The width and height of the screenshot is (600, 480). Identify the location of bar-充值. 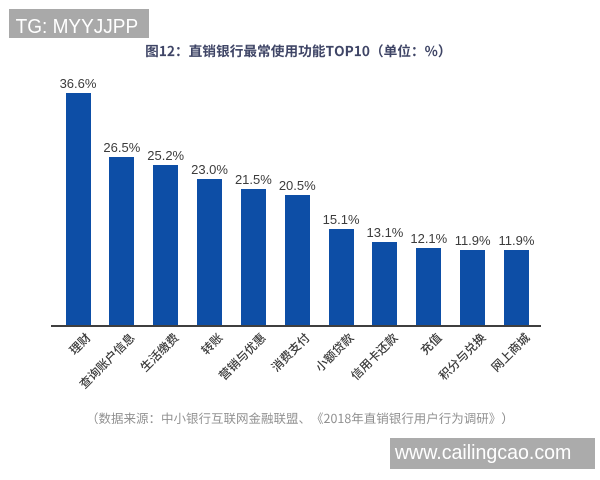
(429, 286).